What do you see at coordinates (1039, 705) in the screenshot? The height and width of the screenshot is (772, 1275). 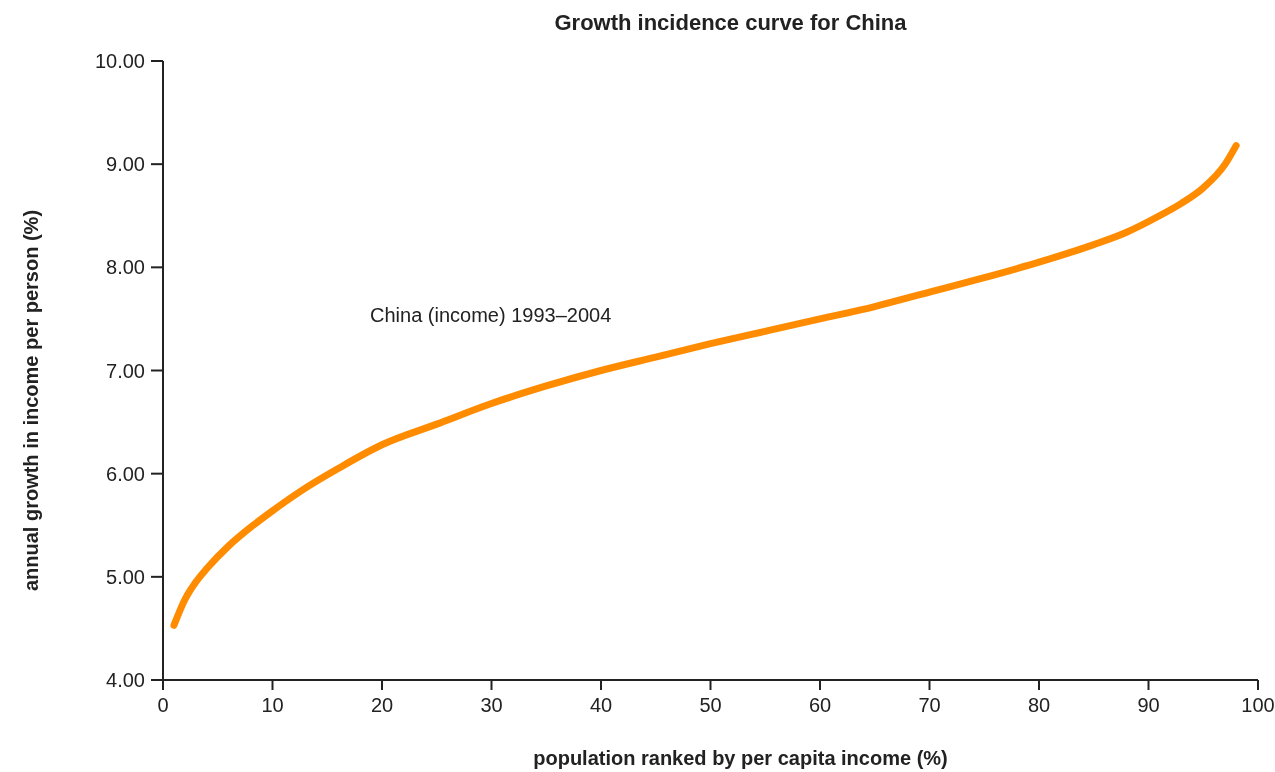 I see `x-tick-label: 80` at bounding box center [1039, 705].